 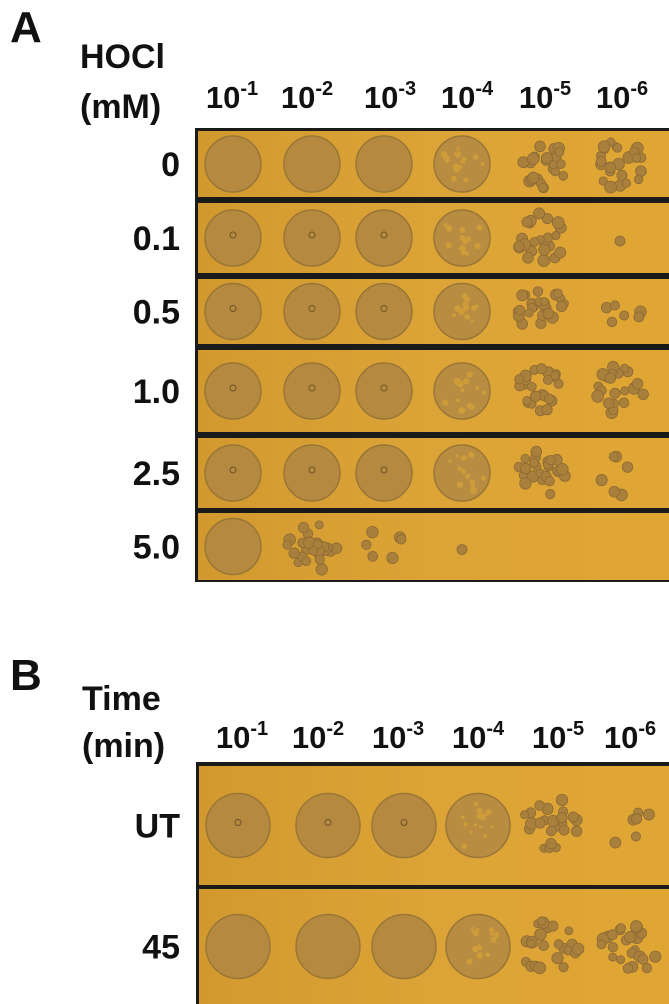 I want to click on dilution-exponent: -1, so click(x=259, y=729).